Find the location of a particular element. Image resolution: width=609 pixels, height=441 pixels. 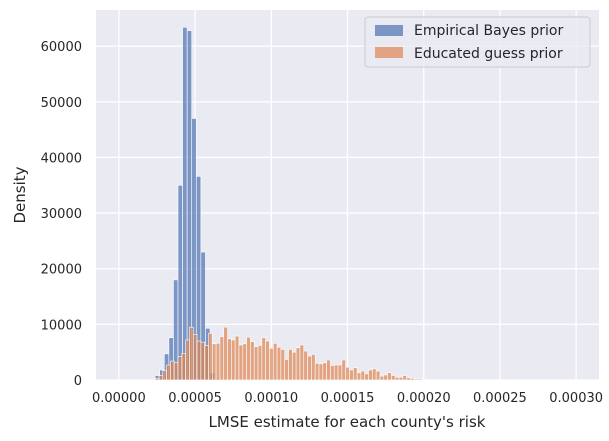

x-tick-label-0: 0.00000 is located at coordinates (119, 398).